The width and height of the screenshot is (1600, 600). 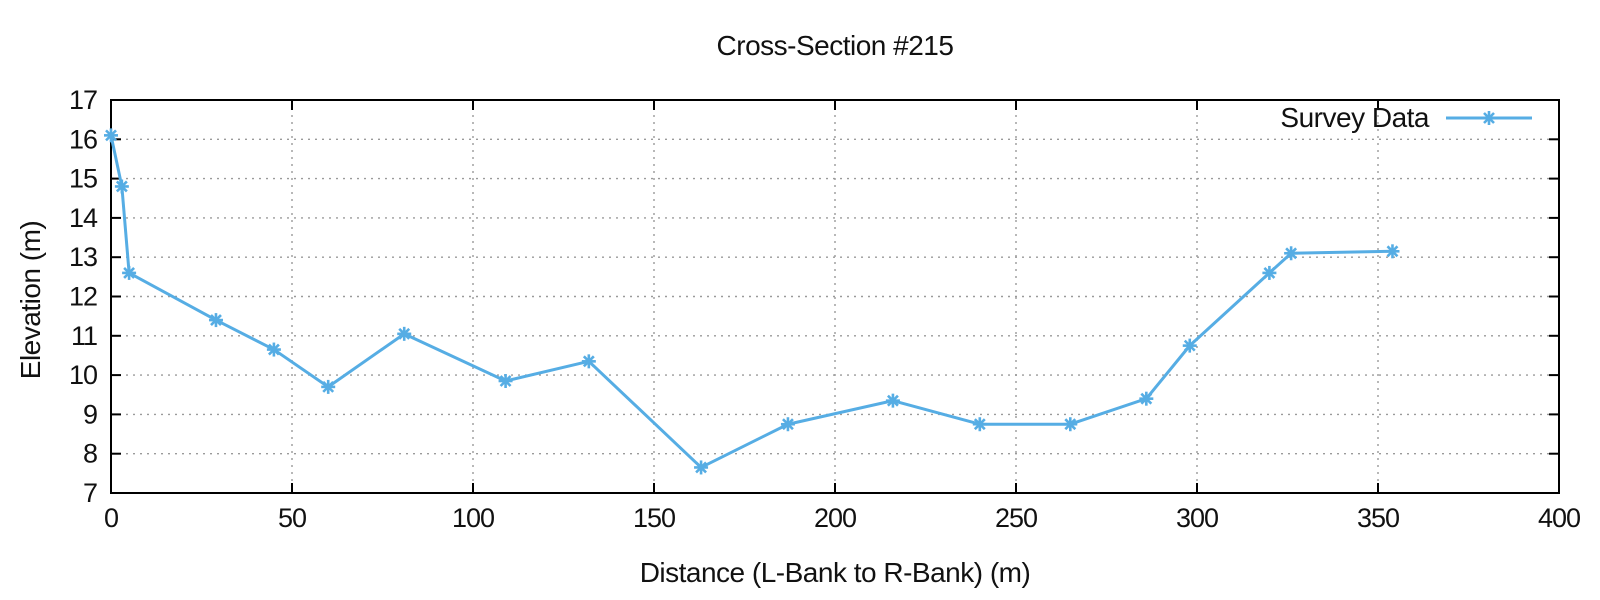 What do you see at coordinates (83, 100) in the screenshot?
I see `y-tick-label: 17` at bounding box center [83, 100].